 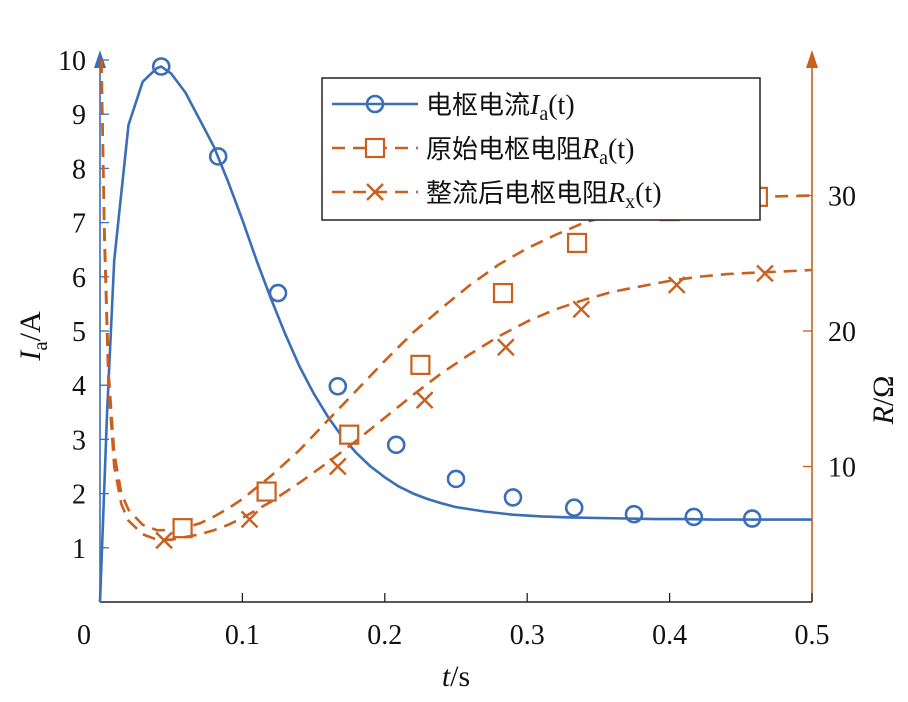 I want to click on legend-label-2: 原始电枢电阻Ra(t), so click(x=530, y=151).